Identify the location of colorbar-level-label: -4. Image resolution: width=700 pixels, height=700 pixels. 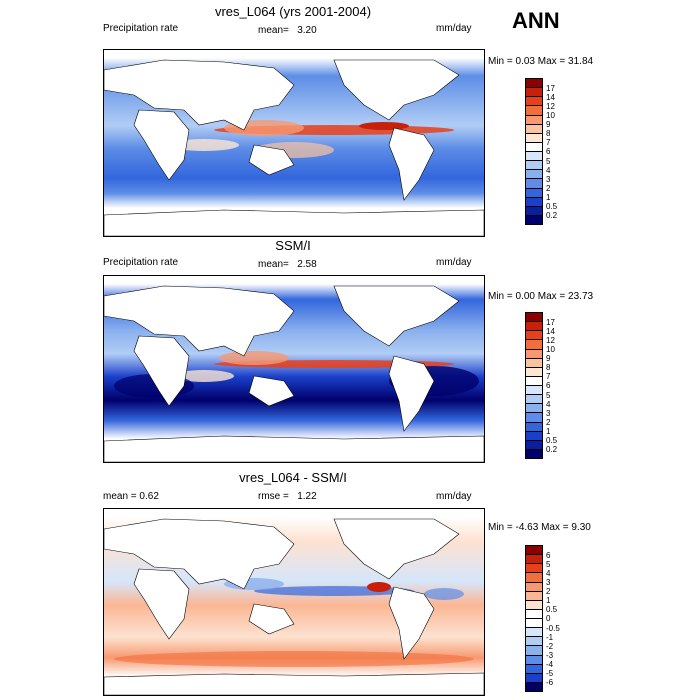
(550, 664).